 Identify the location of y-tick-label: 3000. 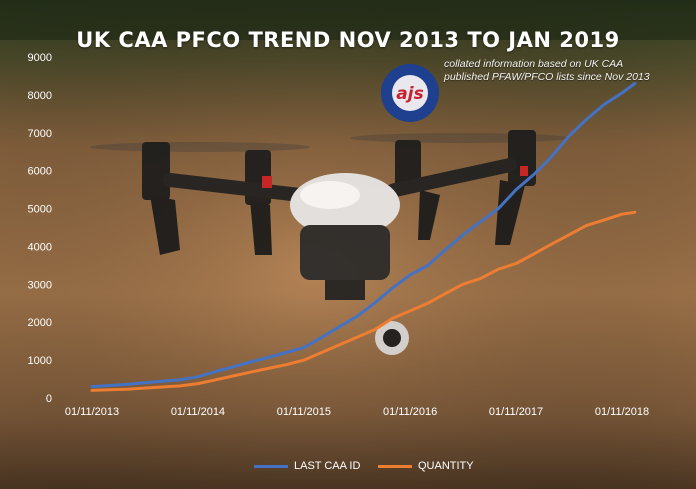
(40, 285).